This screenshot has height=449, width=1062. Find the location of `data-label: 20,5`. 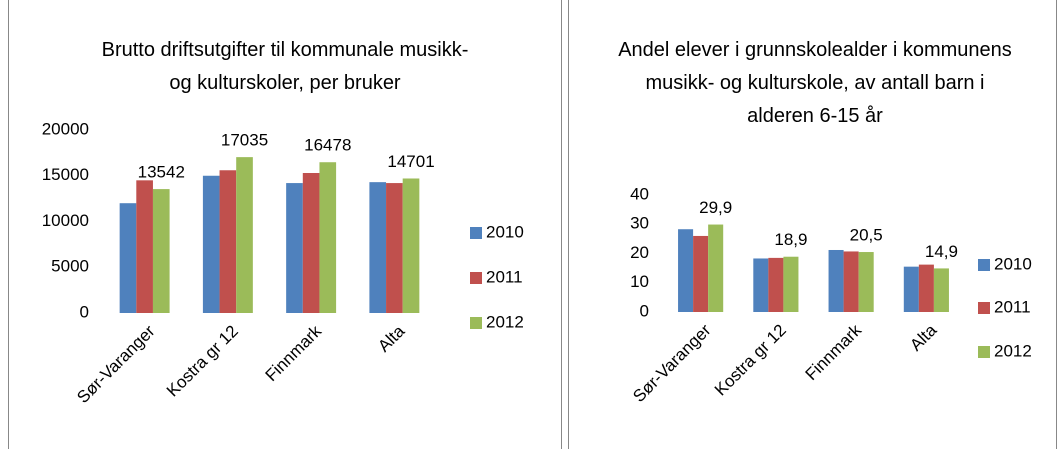

data-label: 20,5 is located at coordinates (866, 235).